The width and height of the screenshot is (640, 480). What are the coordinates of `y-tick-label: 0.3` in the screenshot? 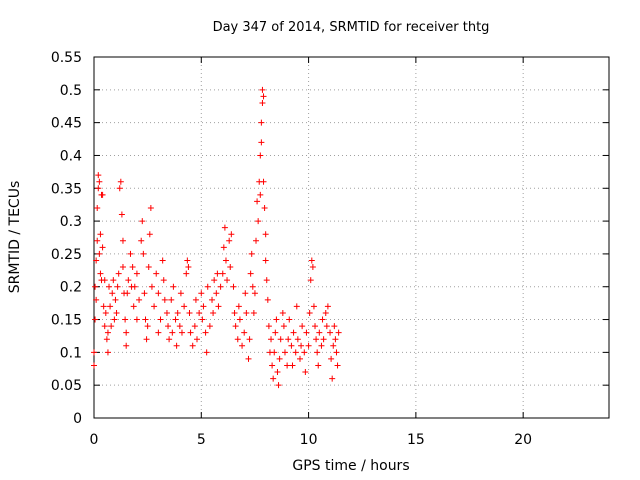 It's located at (71, 222).